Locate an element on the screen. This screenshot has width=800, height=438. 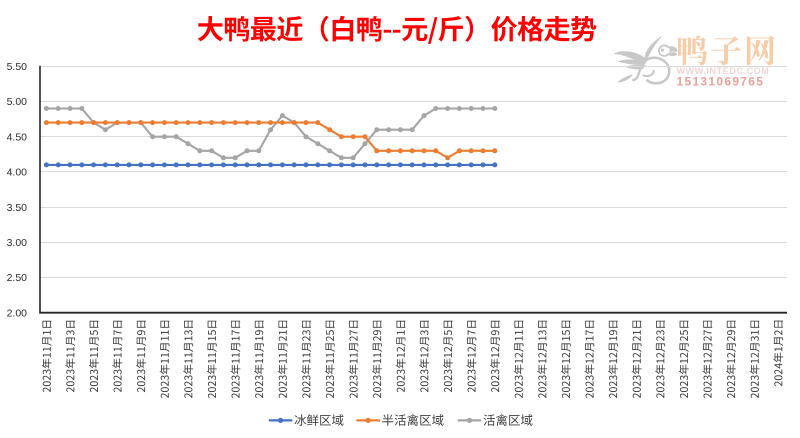
svg-text: 2.00 is located at coordinates (17, 313).